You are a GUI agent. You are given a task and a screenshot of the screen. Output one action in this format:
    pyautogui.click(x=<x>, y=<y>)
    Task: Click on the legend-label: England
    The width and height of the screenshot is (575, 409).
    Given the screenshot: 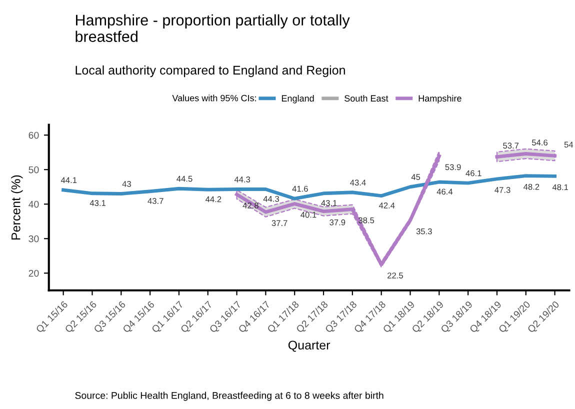 What is the action you would take?
    pyautogui.click(x=298, y=99)
    